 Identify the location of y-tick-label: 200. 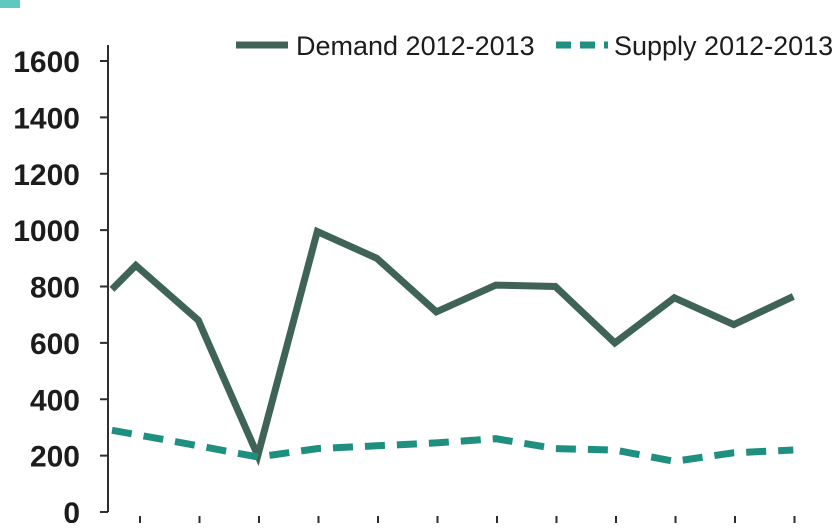
(55, 457).